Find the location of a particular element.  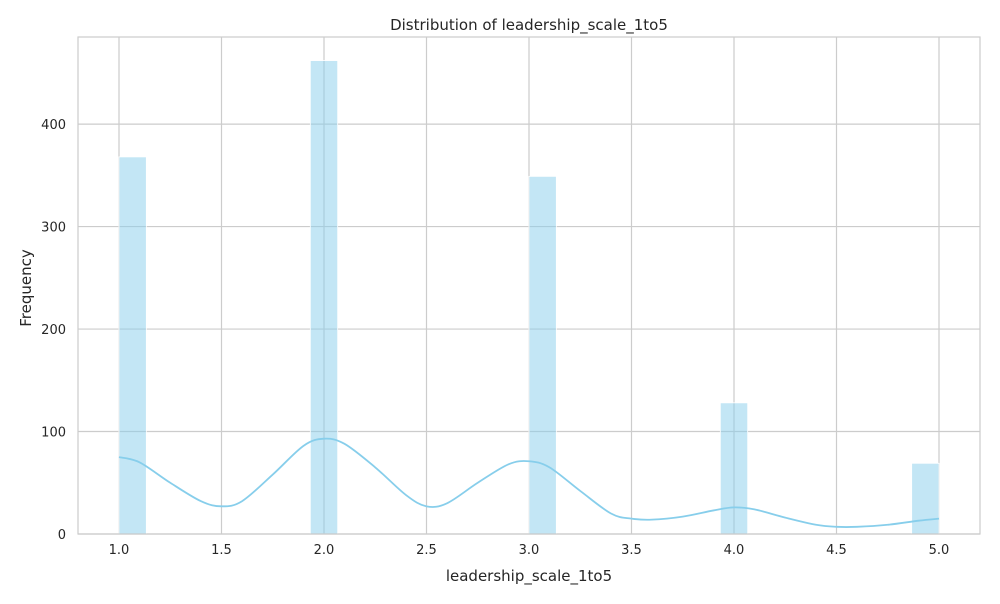

y-tick-label: 400 is located at coordinates (53, 125).